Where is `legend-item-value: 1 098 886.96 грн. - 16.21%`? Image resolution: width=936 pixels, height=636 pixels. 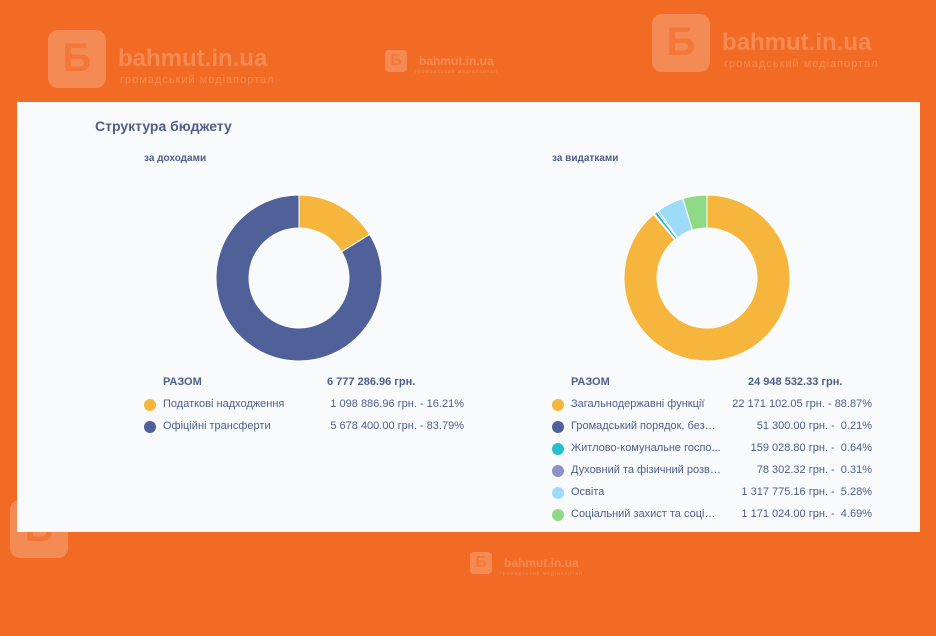
legend-item-value: 1 098 886.96 грн. - 16.21% is located at coordinates (397, 404).